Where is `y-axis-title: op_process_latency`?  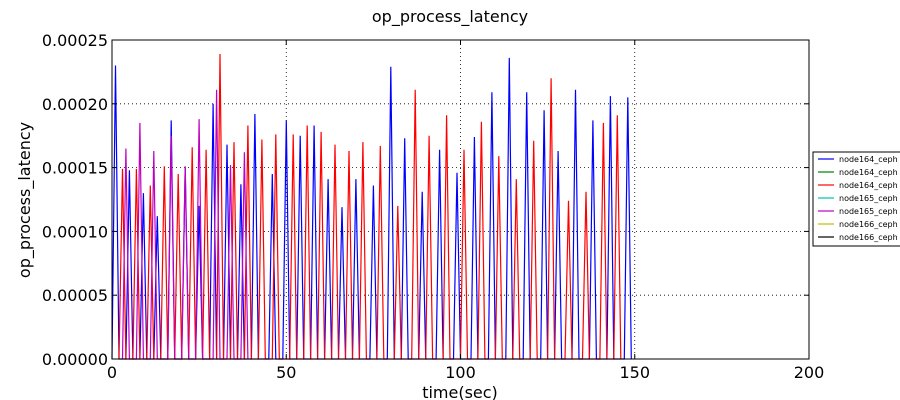 y-axis-title: op_process_latency is located at coordinates (25, 200).